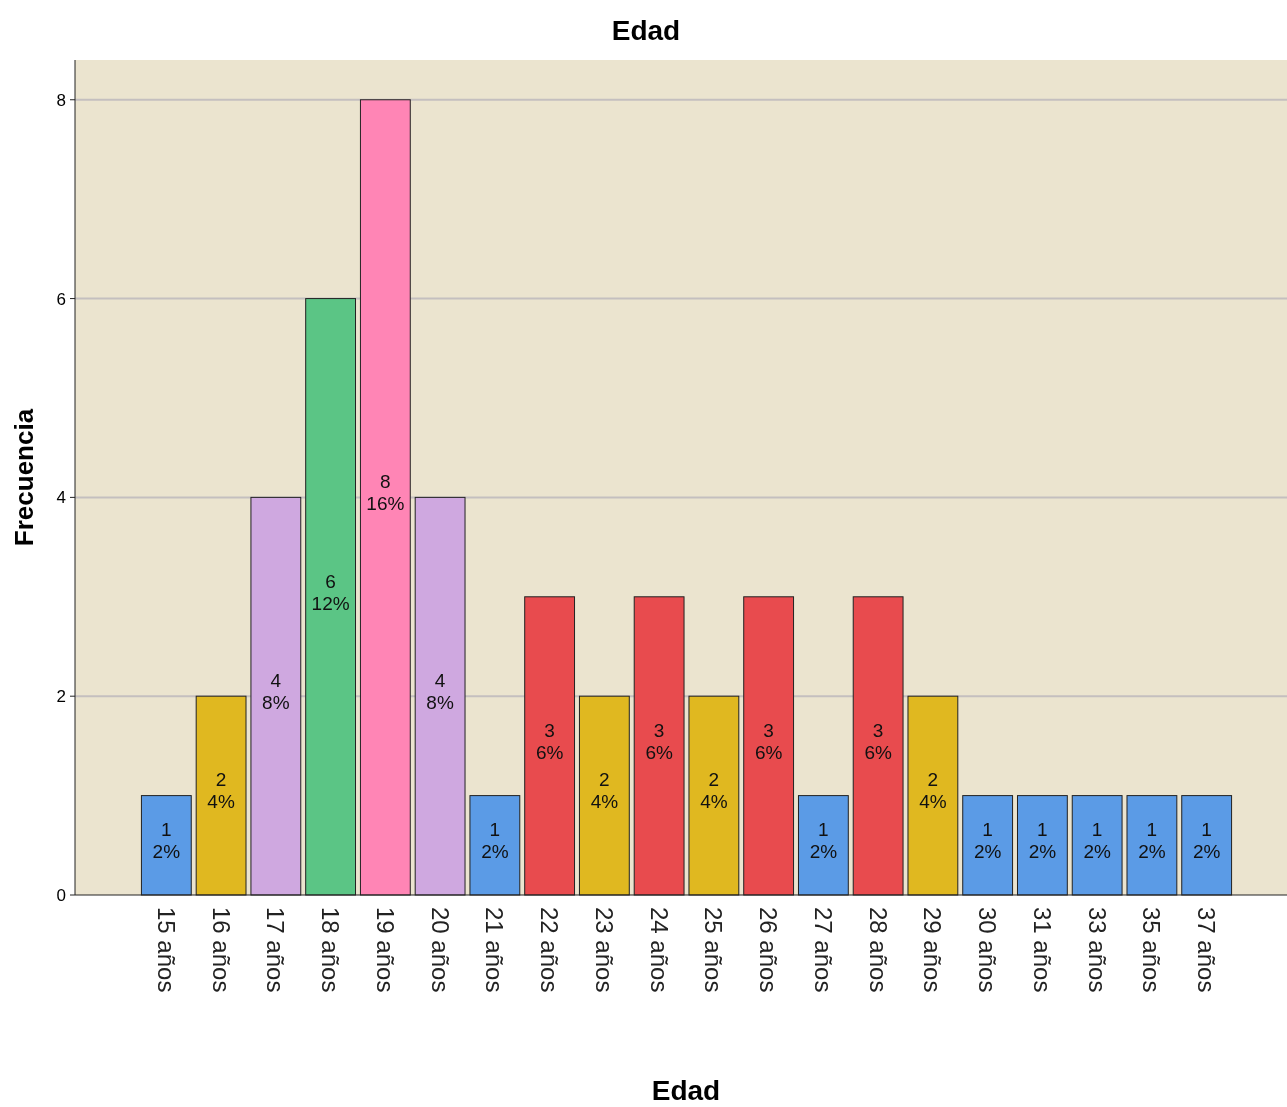 The image size is (1287, 1107). What do you see at coordinates (714, 950) in the screenshot?
I see `x-tick-label: 25 años` at bounding box center [714, 950].